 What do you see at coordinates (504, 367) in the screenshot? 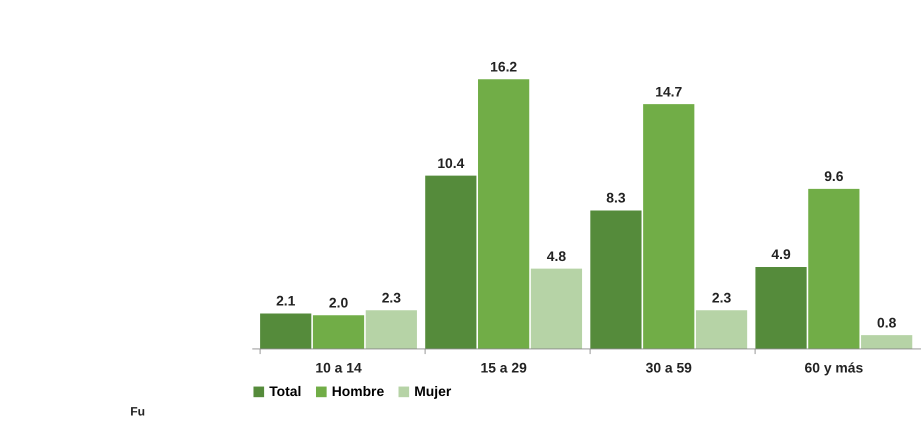
I see `x-tick-label: 15 a 29` at bounding box center [504, 367].